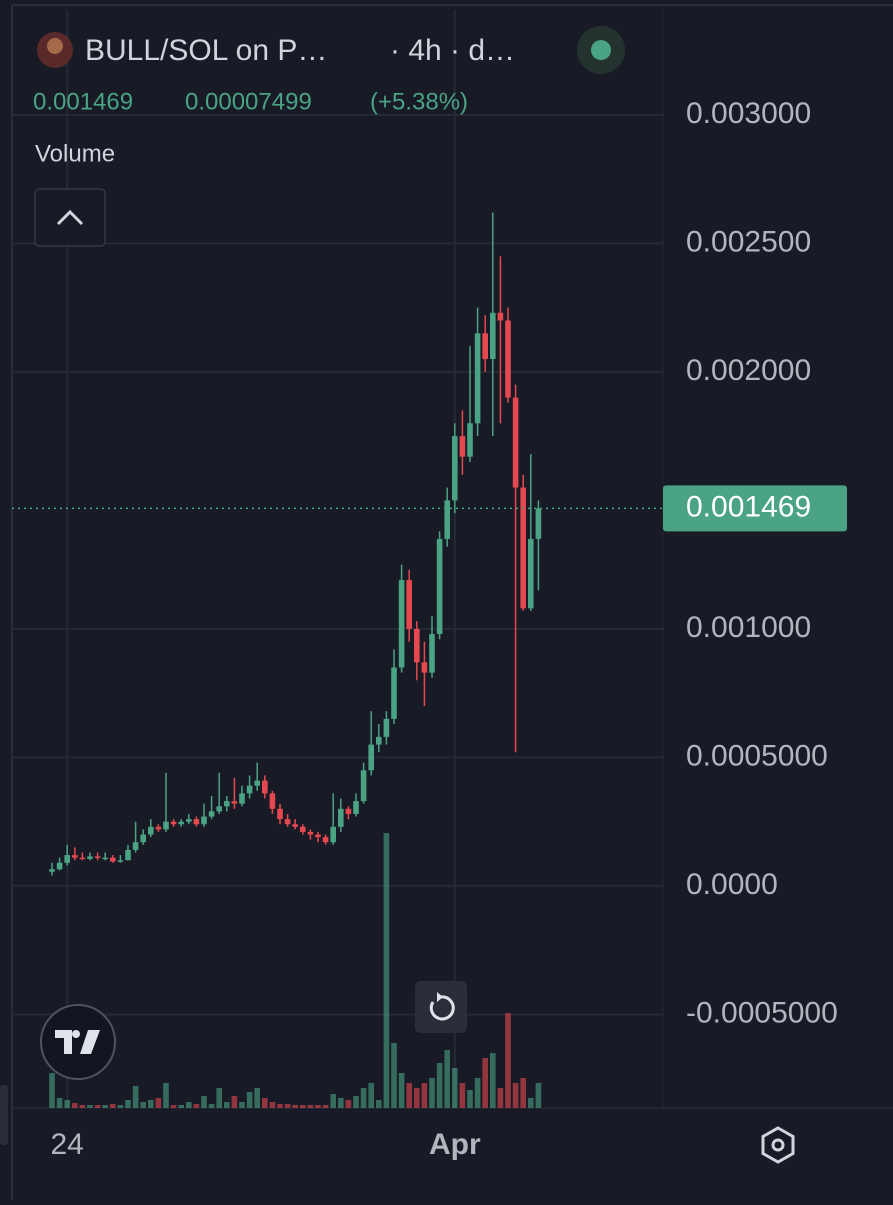 The height and width of the screenshot is (1205, 893). I want to click on settings-button, so click(778, 1145).